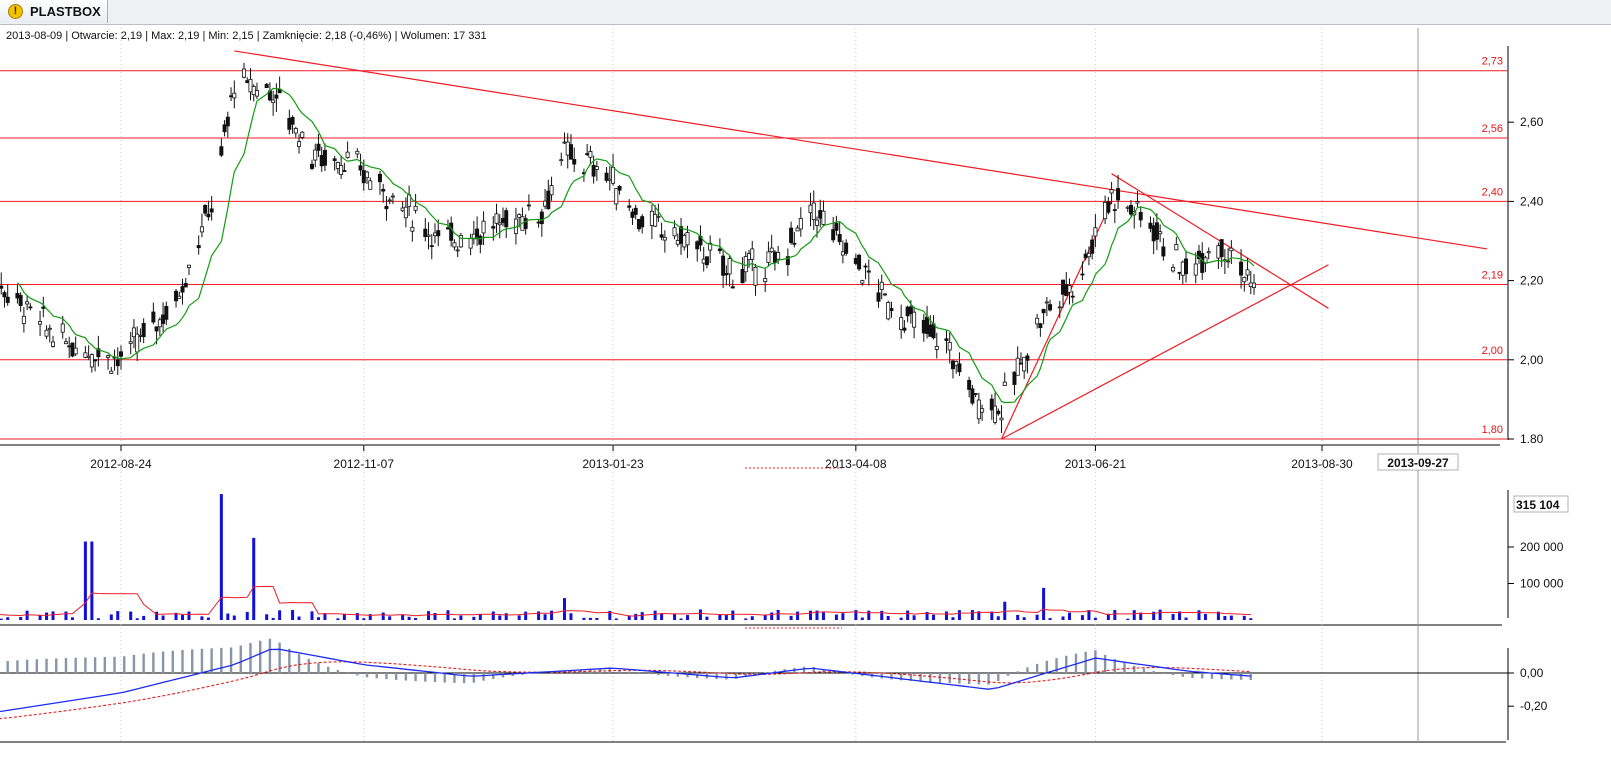 The height and width of the screenshot is (766, 1611). Describe the element at coordinates (1492, 351) in the screenshot. I see `level-label: 2,00` at that location.